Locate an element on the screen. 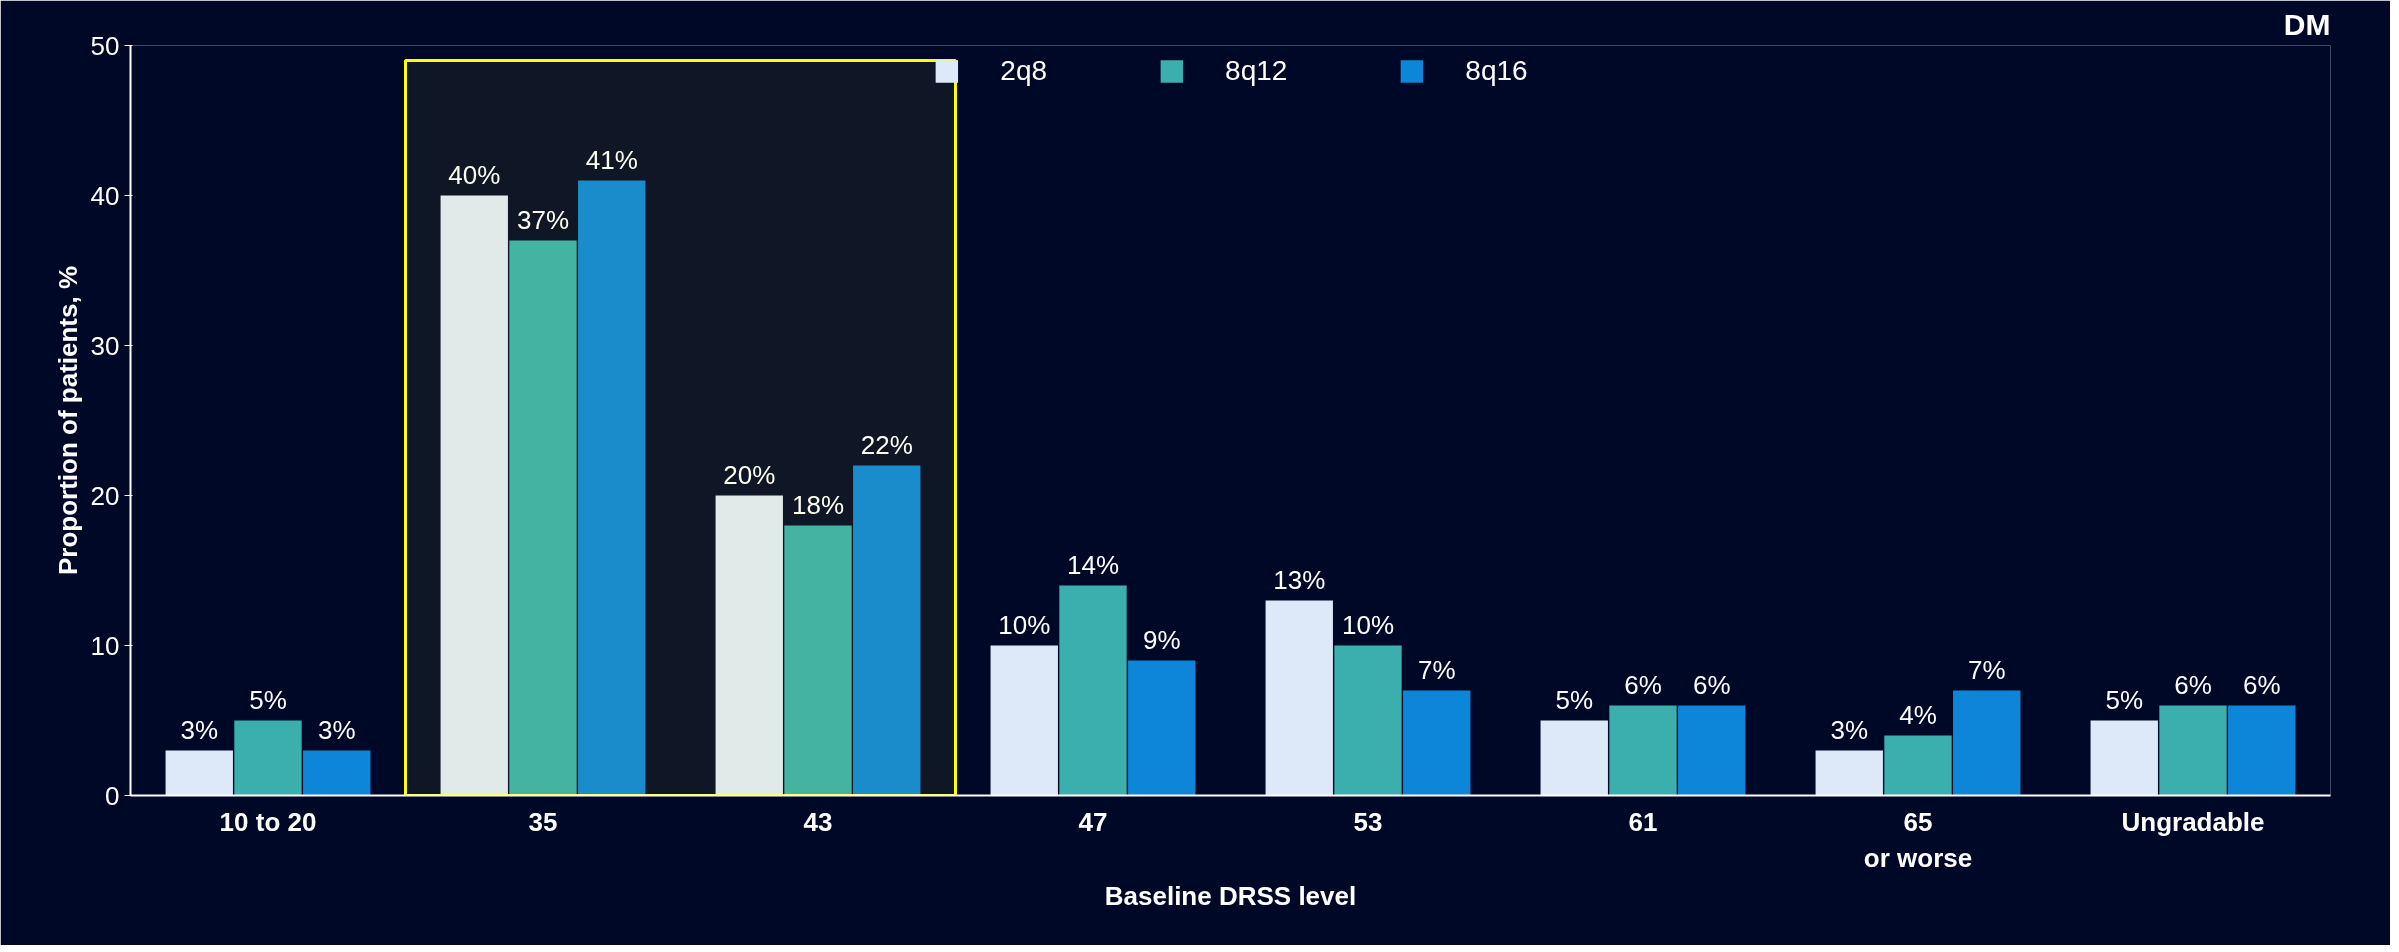 The image size is (2399, 952). x-tick-label: 53 is located at coordinates (1368, 821).